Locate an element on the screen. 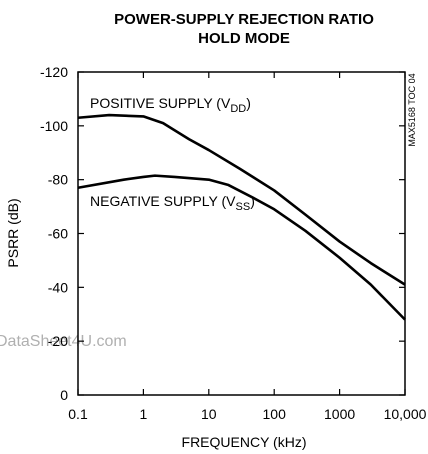  x-tick-label: 10 is located at coordinates (209, 414).